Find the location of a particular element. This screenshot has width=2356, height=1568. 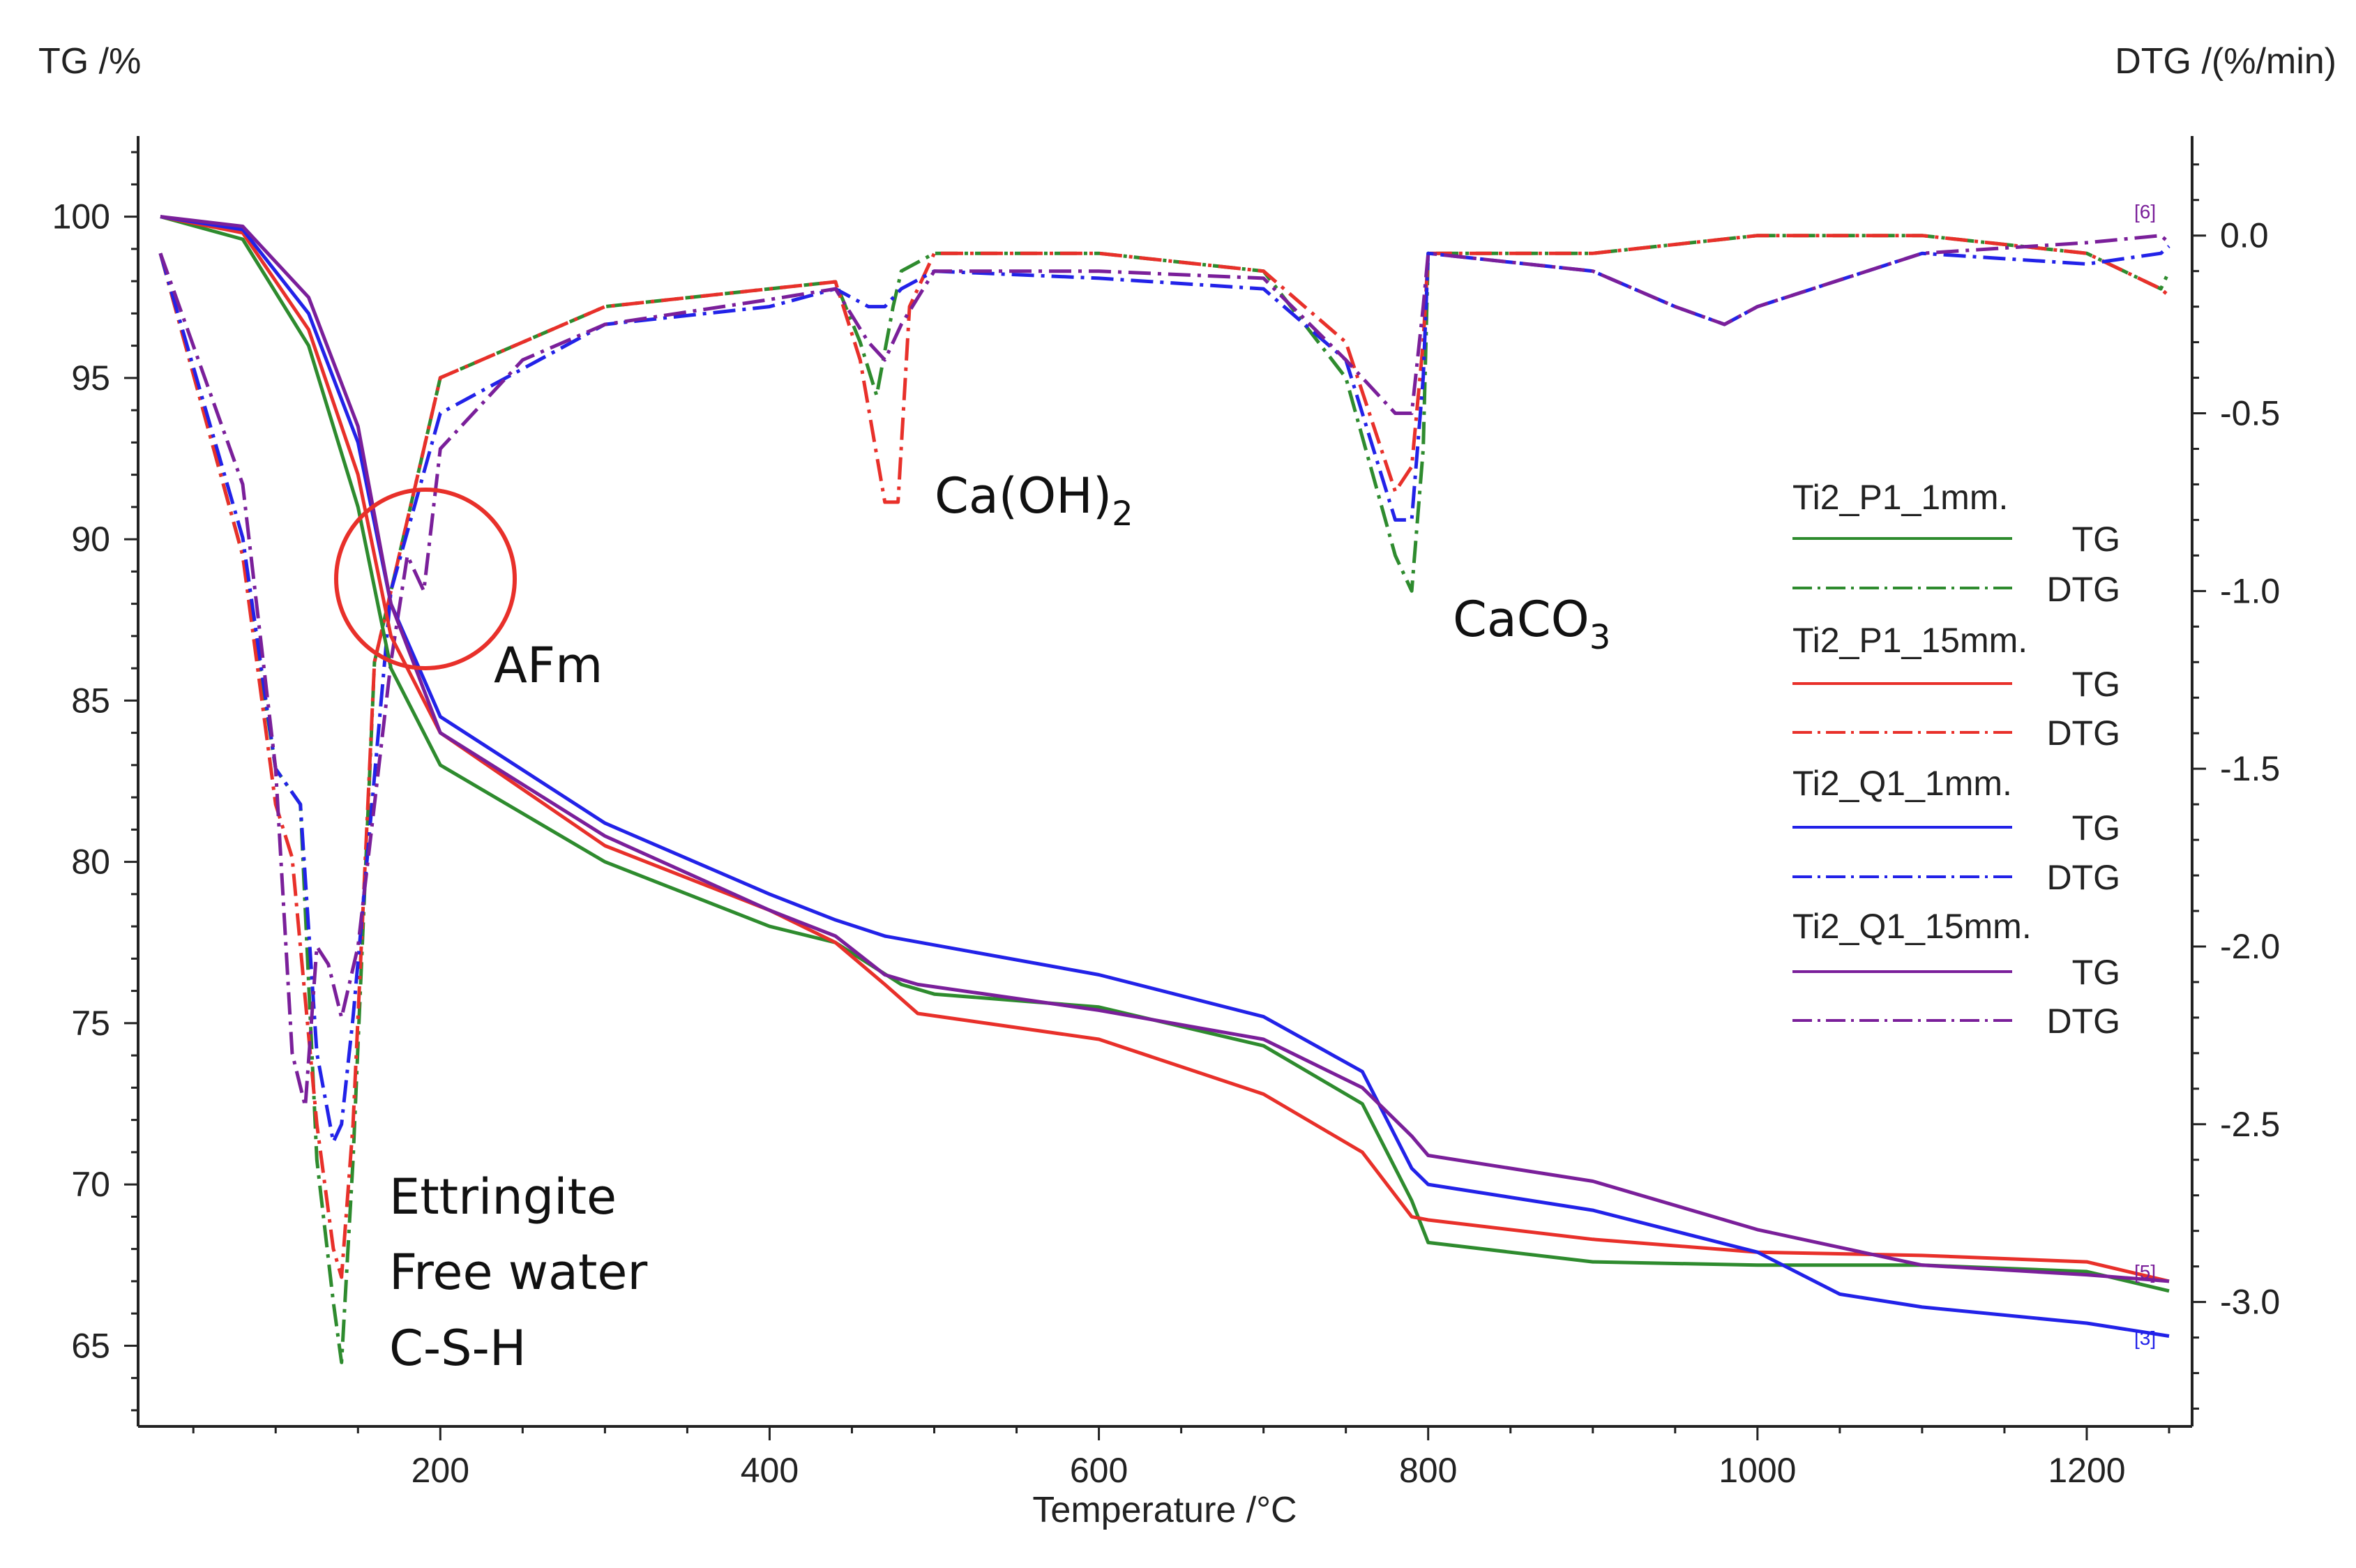

y-right-tick-label: -2.0 is located at coordinates (2250, 946).